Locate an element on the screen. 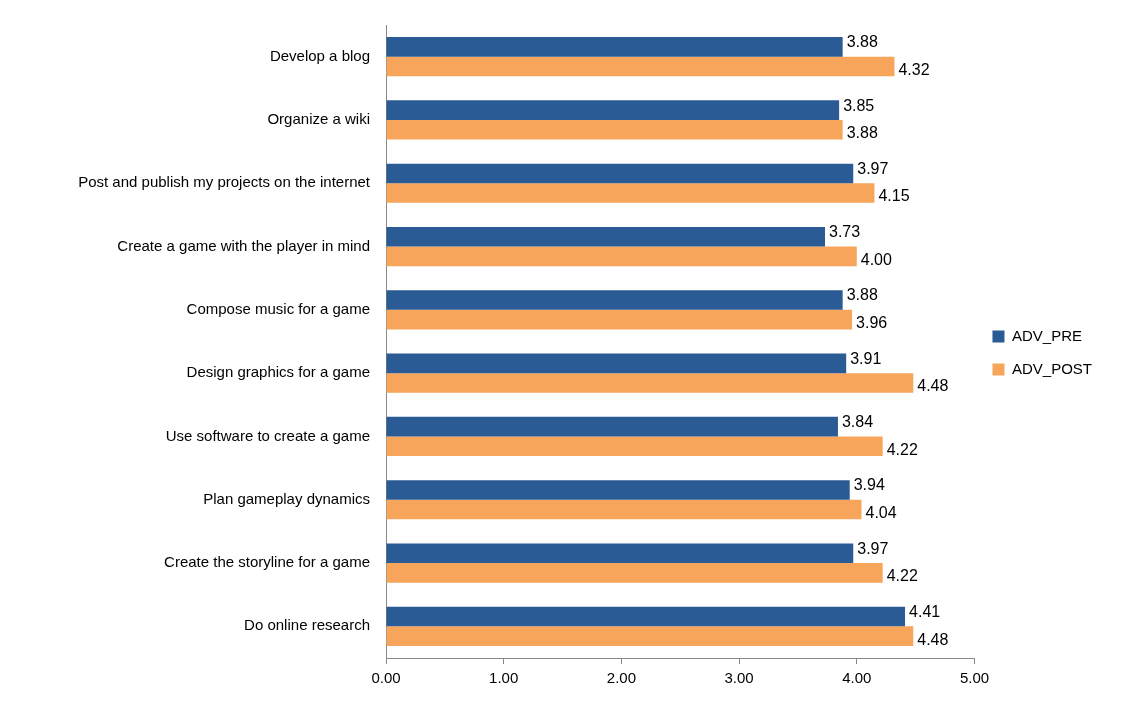  data-label: 4.04 is located at coordinates (881, 512).